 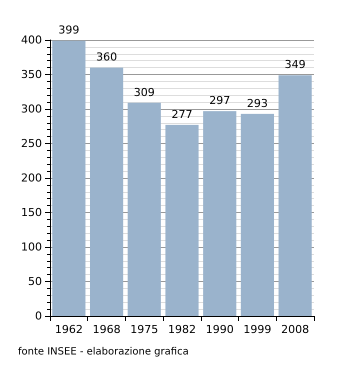 I want to click on x-tick-label: 1999, so click(x=257, y=329).